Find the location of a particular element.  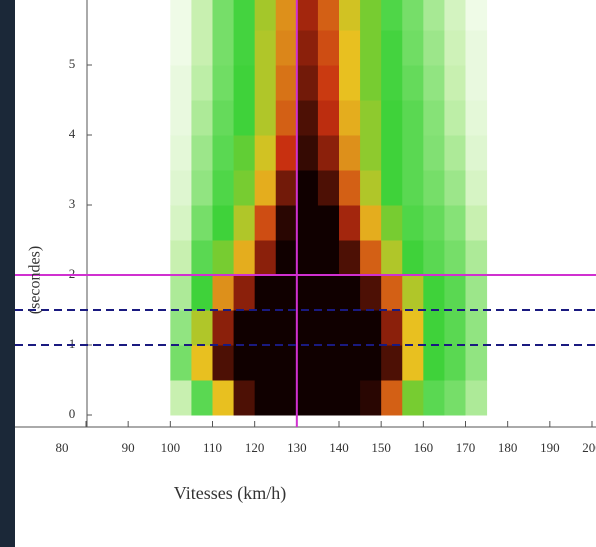

y-tick-label: 3 is located at coordinates (72, 203).